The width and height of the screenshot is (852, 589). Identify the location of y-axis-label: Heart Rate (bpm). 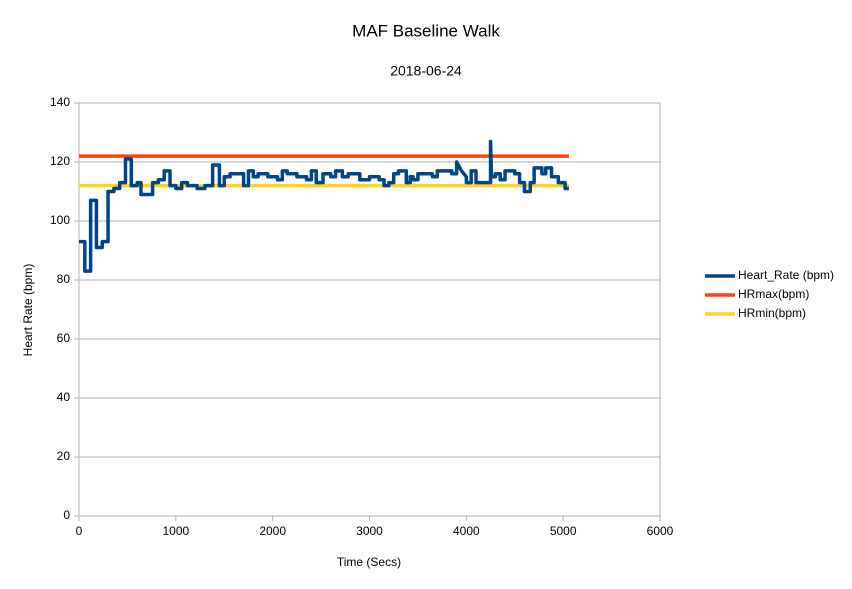
(28, 310).